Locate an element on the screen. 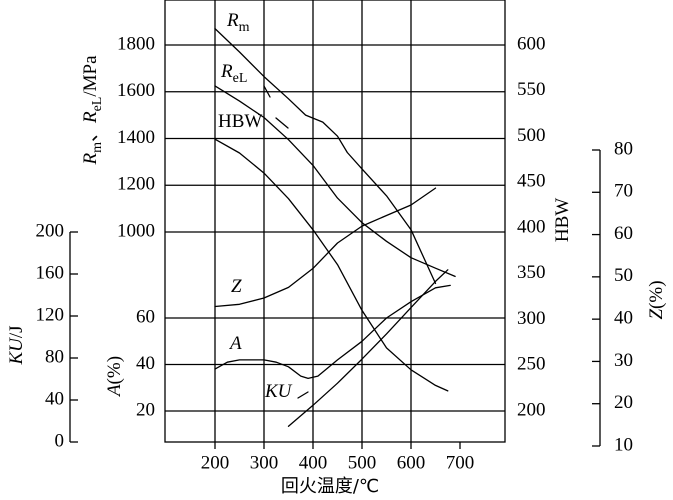 The image size is (673, 500). tick-label: 550 is located at coordinates (531, 89).